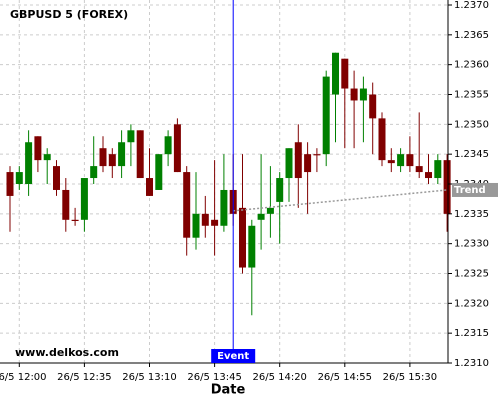 Image resolution: width=500 pixels, height=400 pixels. Describe the element at coordinates (471, 363) in the screenshot. I see `y-tick-label: 1.2310` at that location.